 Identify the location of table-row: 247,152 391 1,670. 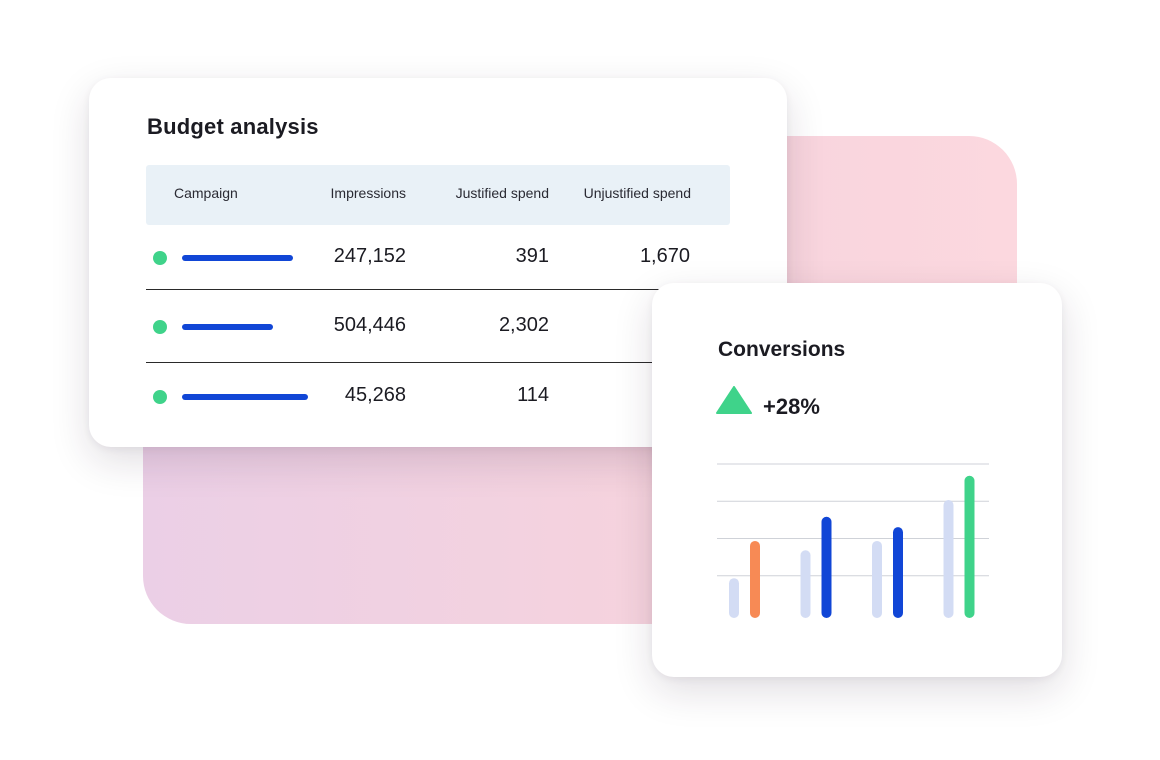
(438, 258).